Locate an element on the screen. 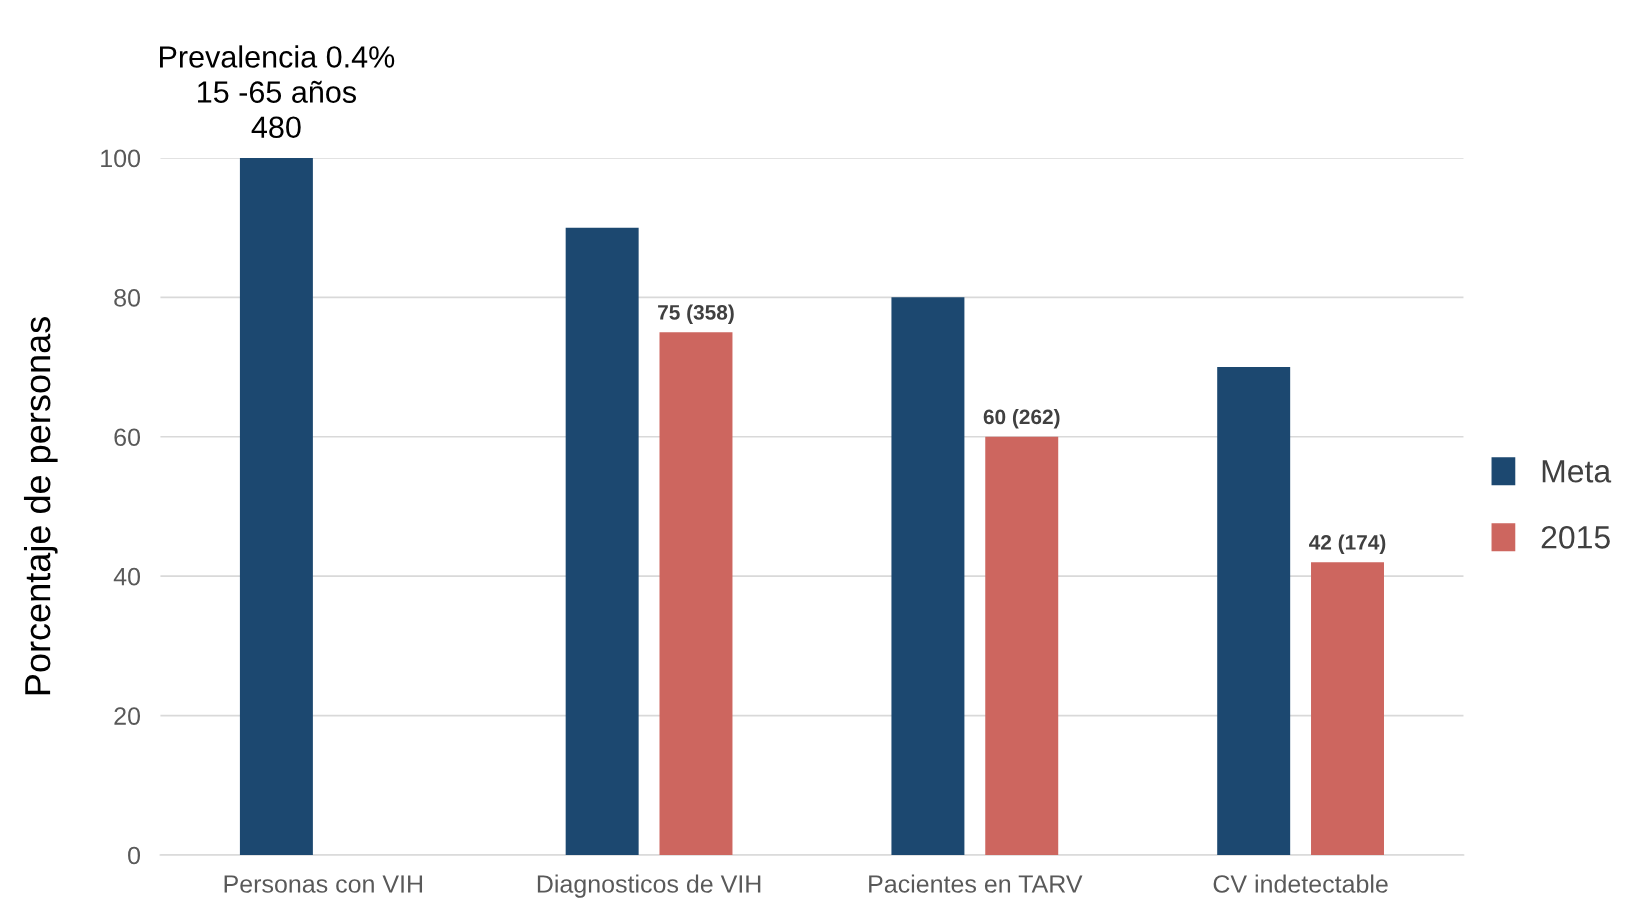 This screenshot has width=1637, height=913. y-tick-label: 60 is located at coordinates (127, 437).